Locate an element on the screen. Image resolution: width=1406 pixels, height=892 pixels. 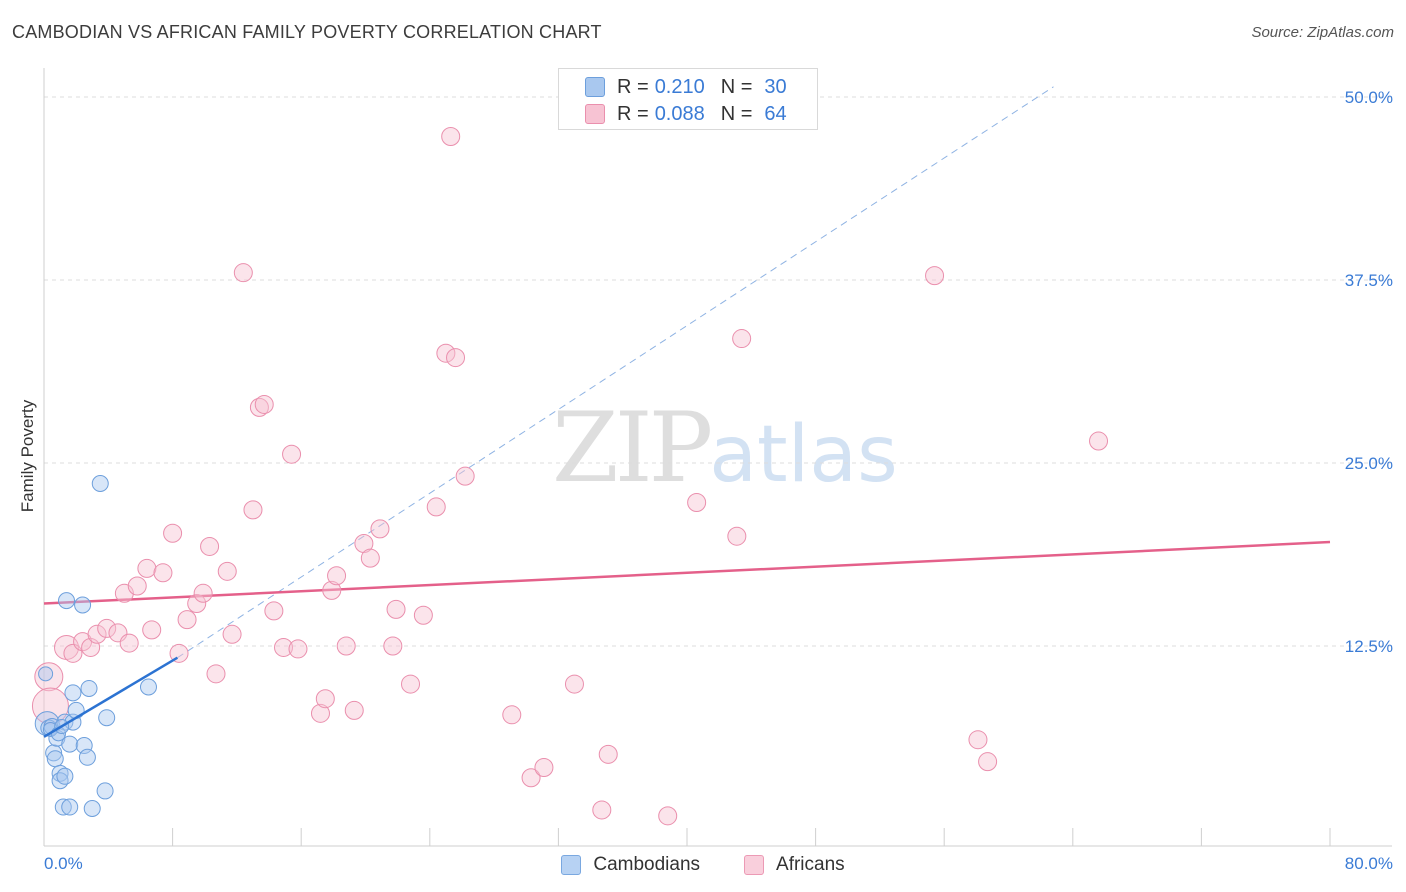
n-value: 30 is located at coordinates (775, 86).